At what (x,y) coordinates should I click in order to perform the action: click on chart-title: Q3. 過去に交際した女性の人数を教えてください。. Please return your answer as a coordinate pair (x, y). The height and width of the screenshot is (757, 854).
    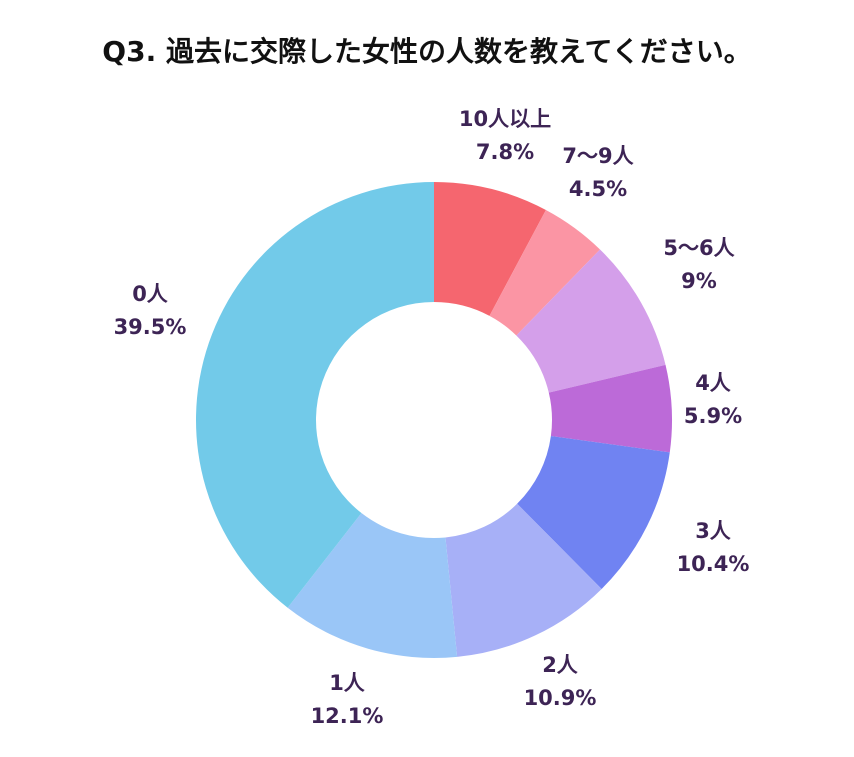
    Looking at the image, I should click on (427, 51).